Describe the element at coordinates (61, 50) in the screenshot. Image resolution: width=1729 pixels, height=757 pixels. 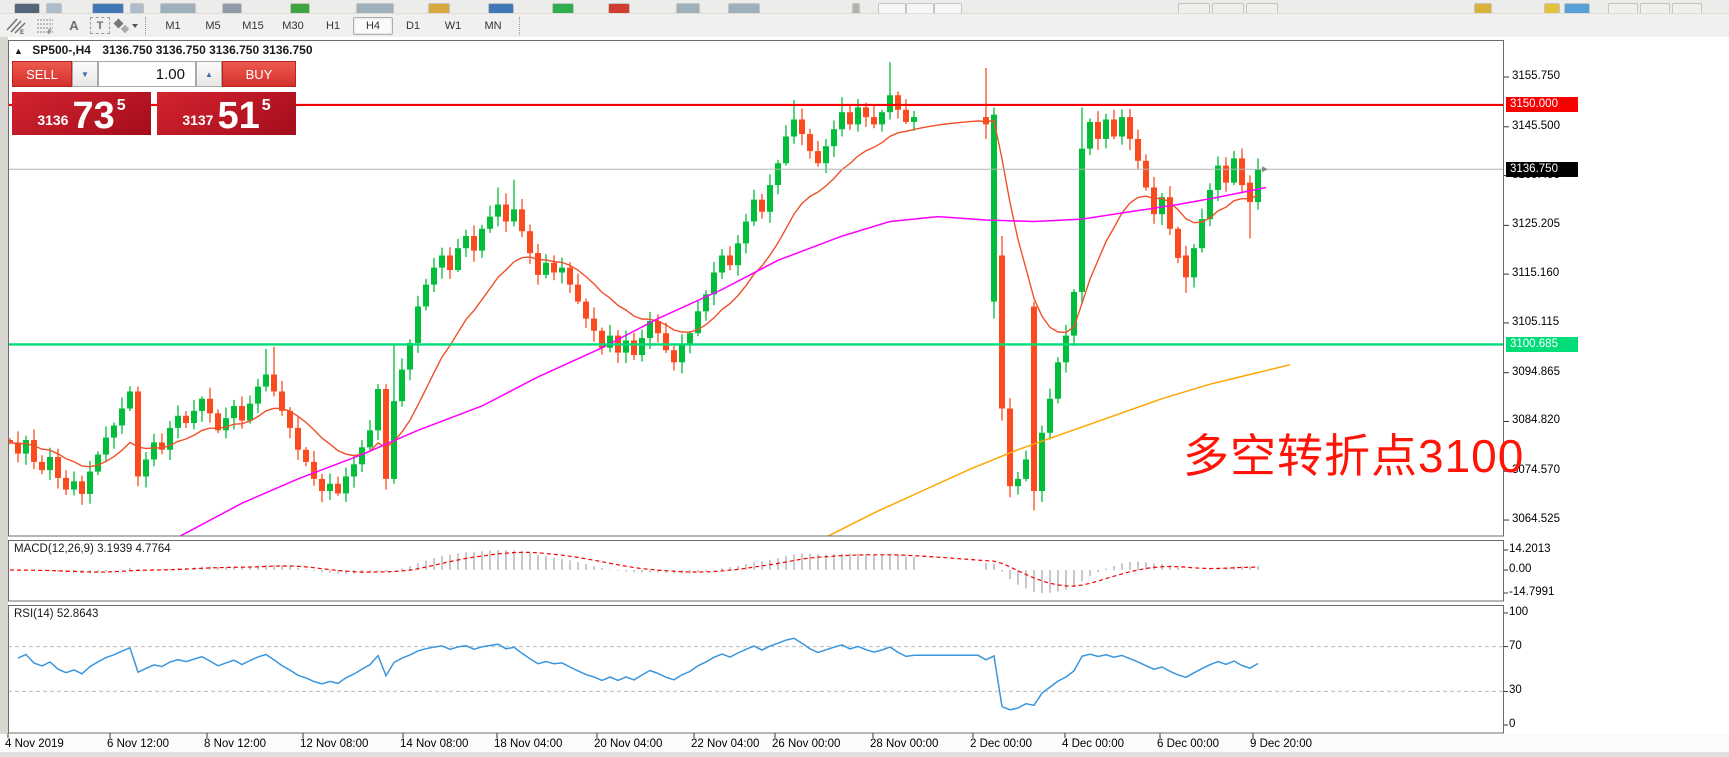
I see `symbol-timeframe-label: SP500-,H4` at that location.